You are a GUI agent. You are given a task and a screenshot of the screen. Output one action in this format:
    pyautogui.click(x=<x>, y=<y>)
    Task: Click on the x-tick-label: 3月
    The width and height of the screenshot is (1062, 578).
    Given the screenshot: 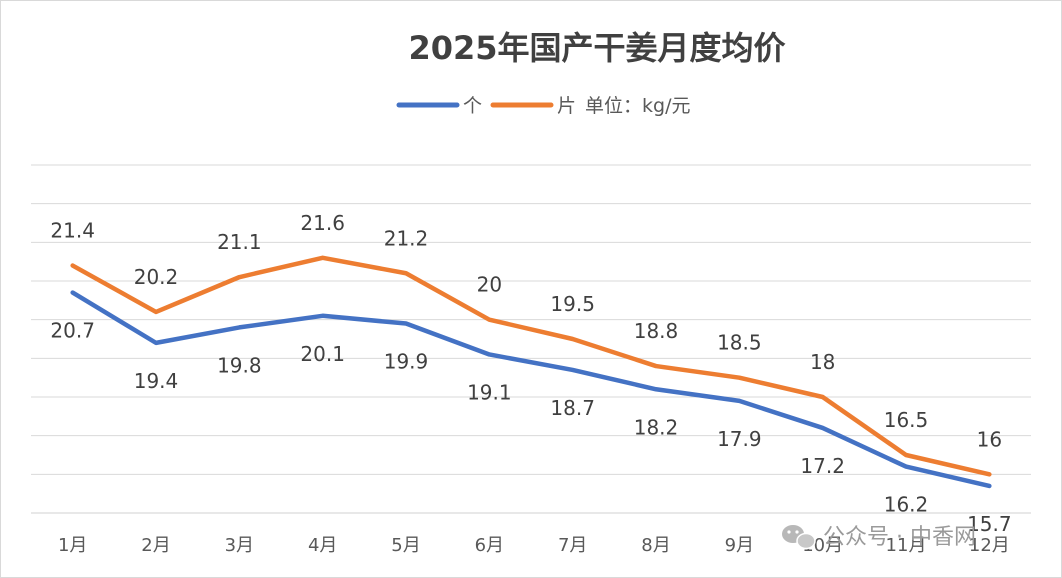 What is the action you would take?
    pyautogui.click(x=239, y=545)
    